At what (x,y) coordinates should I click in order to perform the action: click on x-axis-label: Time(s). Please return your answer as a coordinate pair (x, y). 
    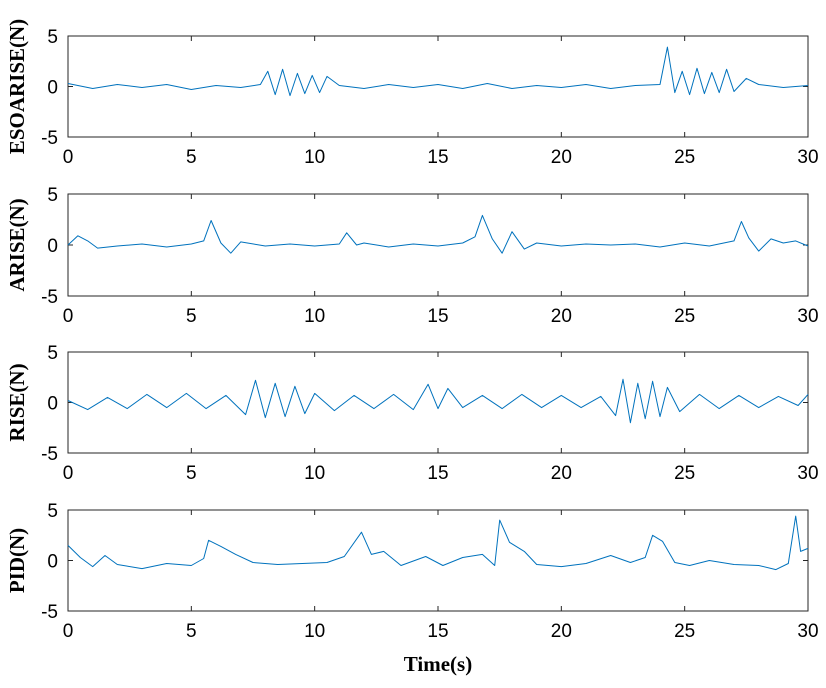
    Looking at the image, I should click on (438, 664).